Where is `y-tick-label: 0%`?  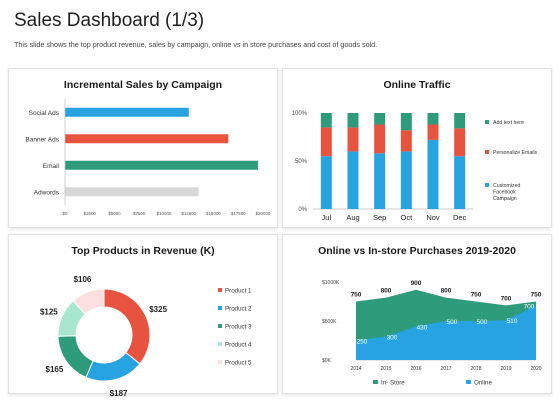 y-tick-label: 0% is located at coordinates (302, 210).